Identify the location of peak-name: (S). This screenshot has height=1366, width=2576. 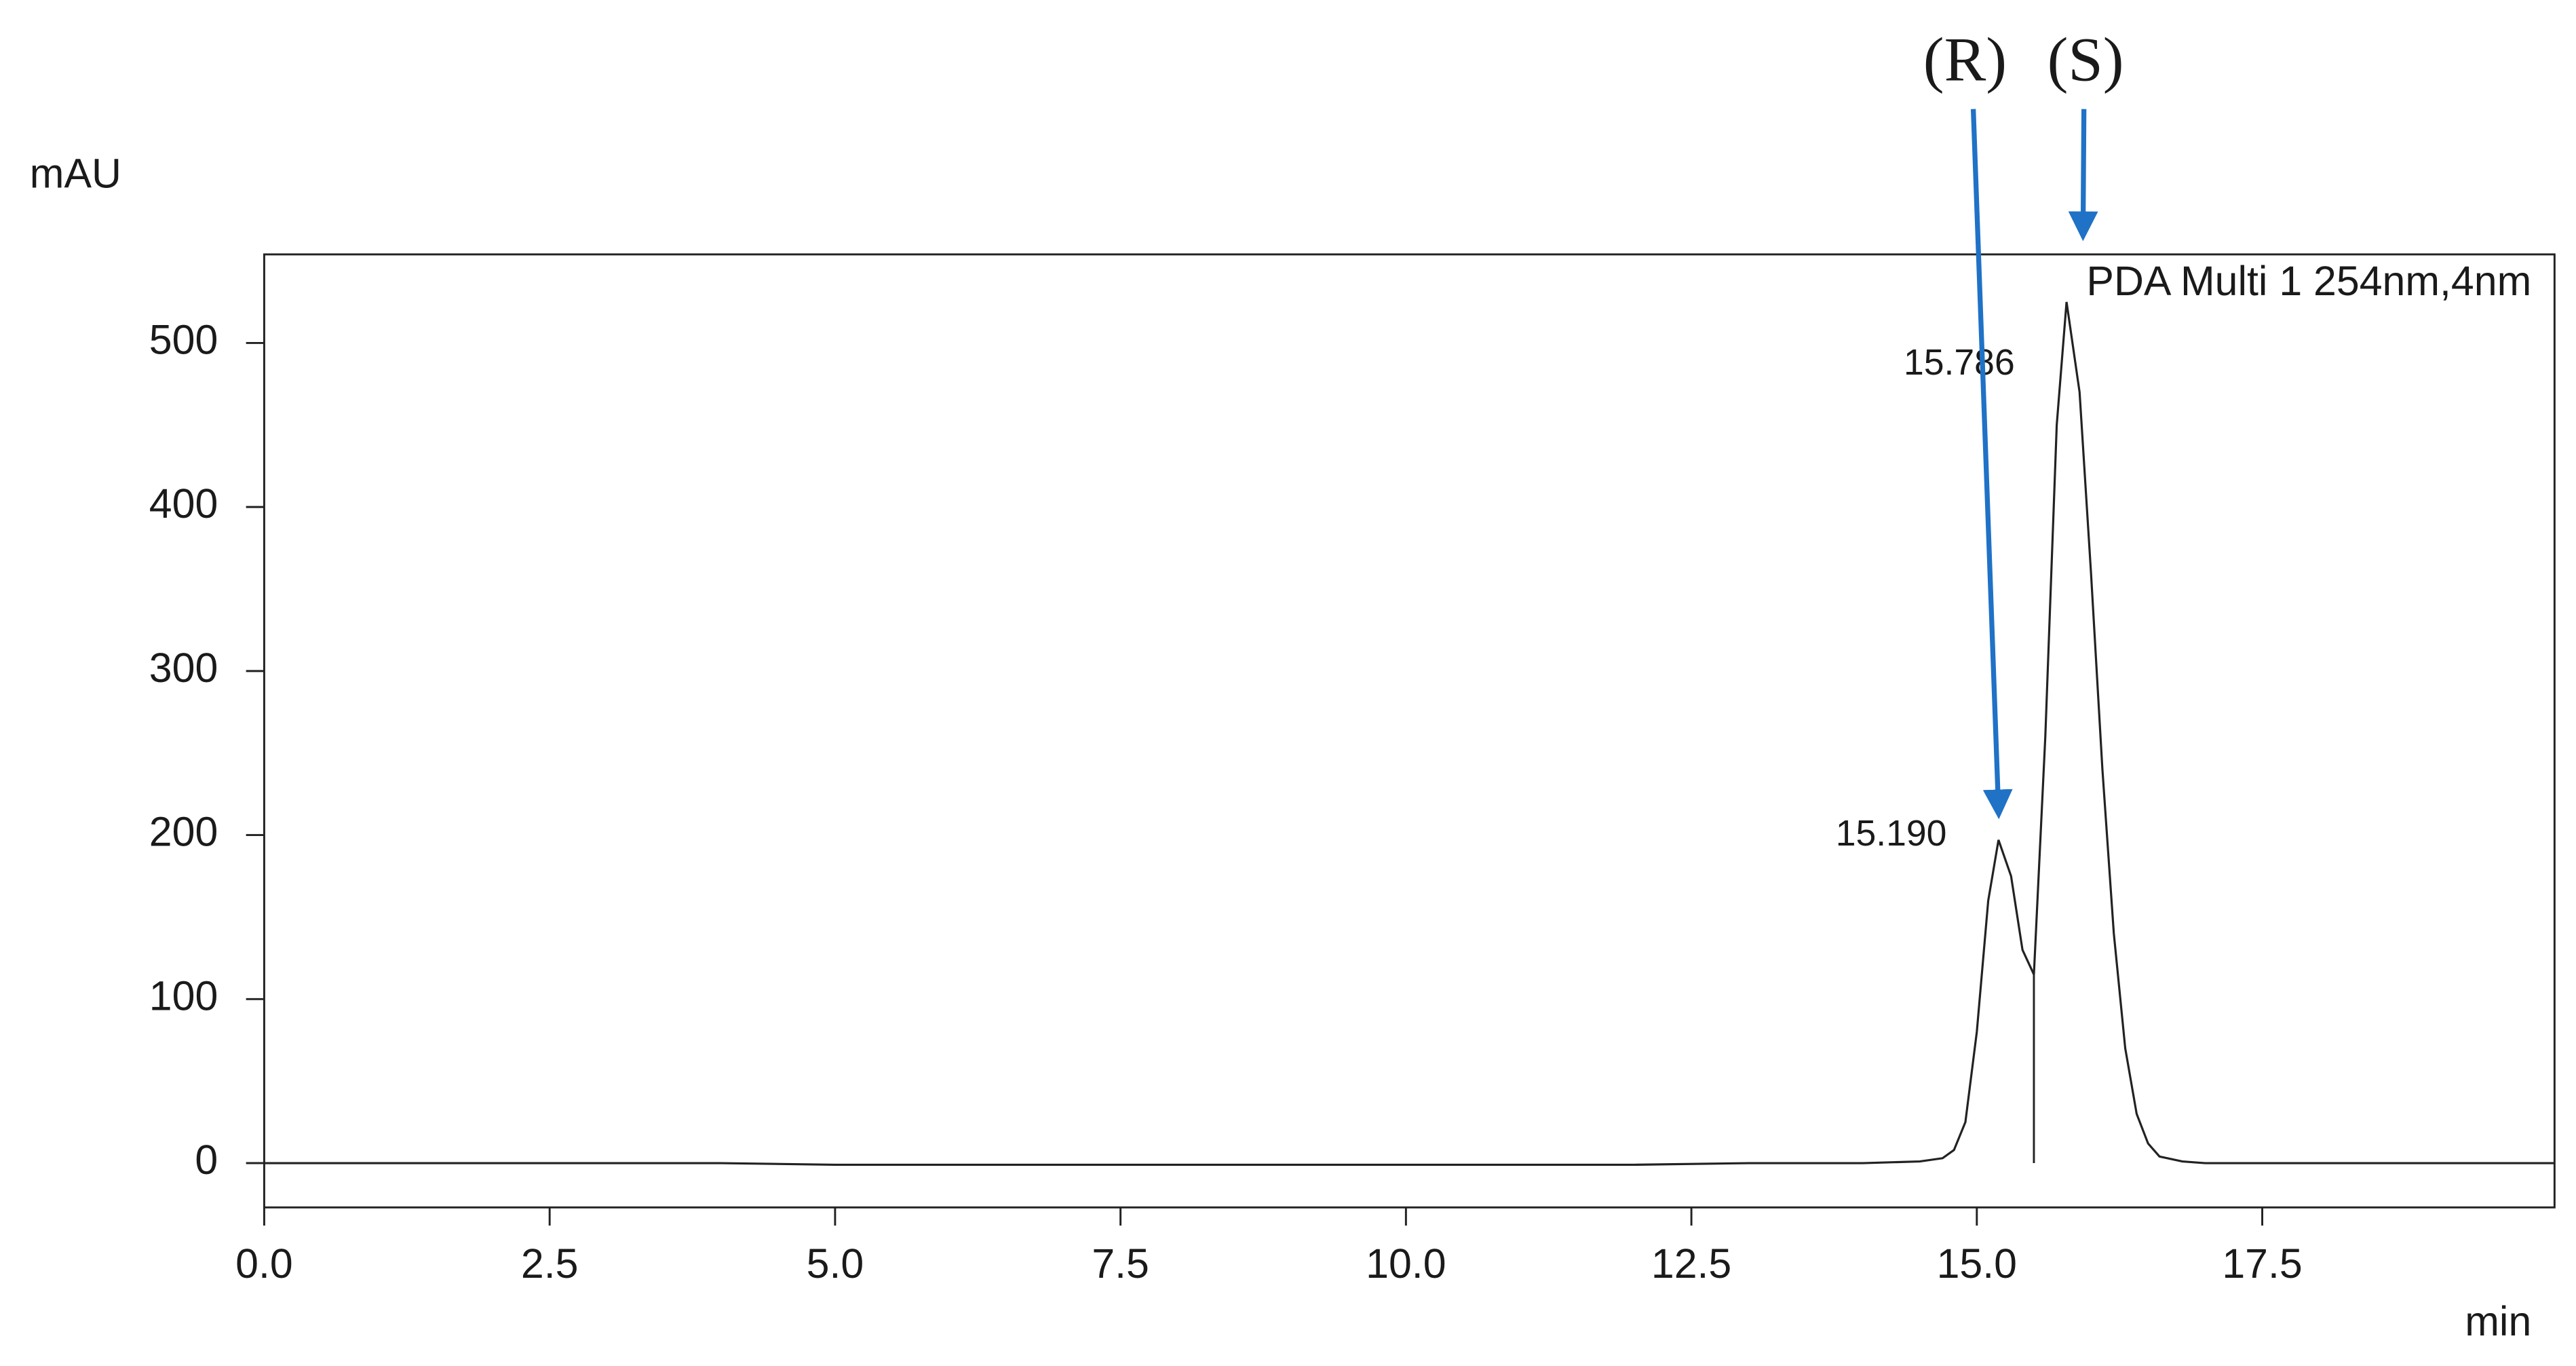
(2086, 60).